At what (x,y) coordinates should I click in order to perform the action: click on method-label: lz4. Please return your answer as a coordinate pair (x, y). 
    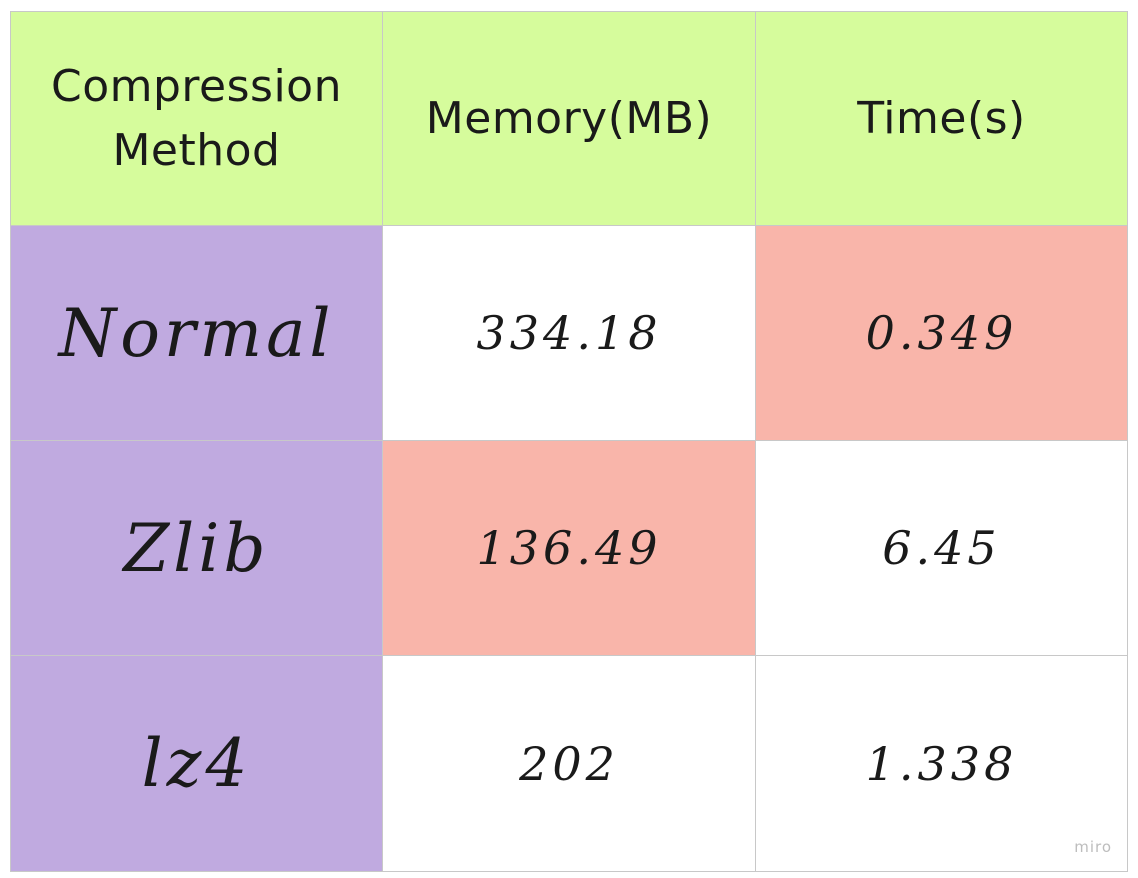
    Looking at the image, I should click on (196, 763).